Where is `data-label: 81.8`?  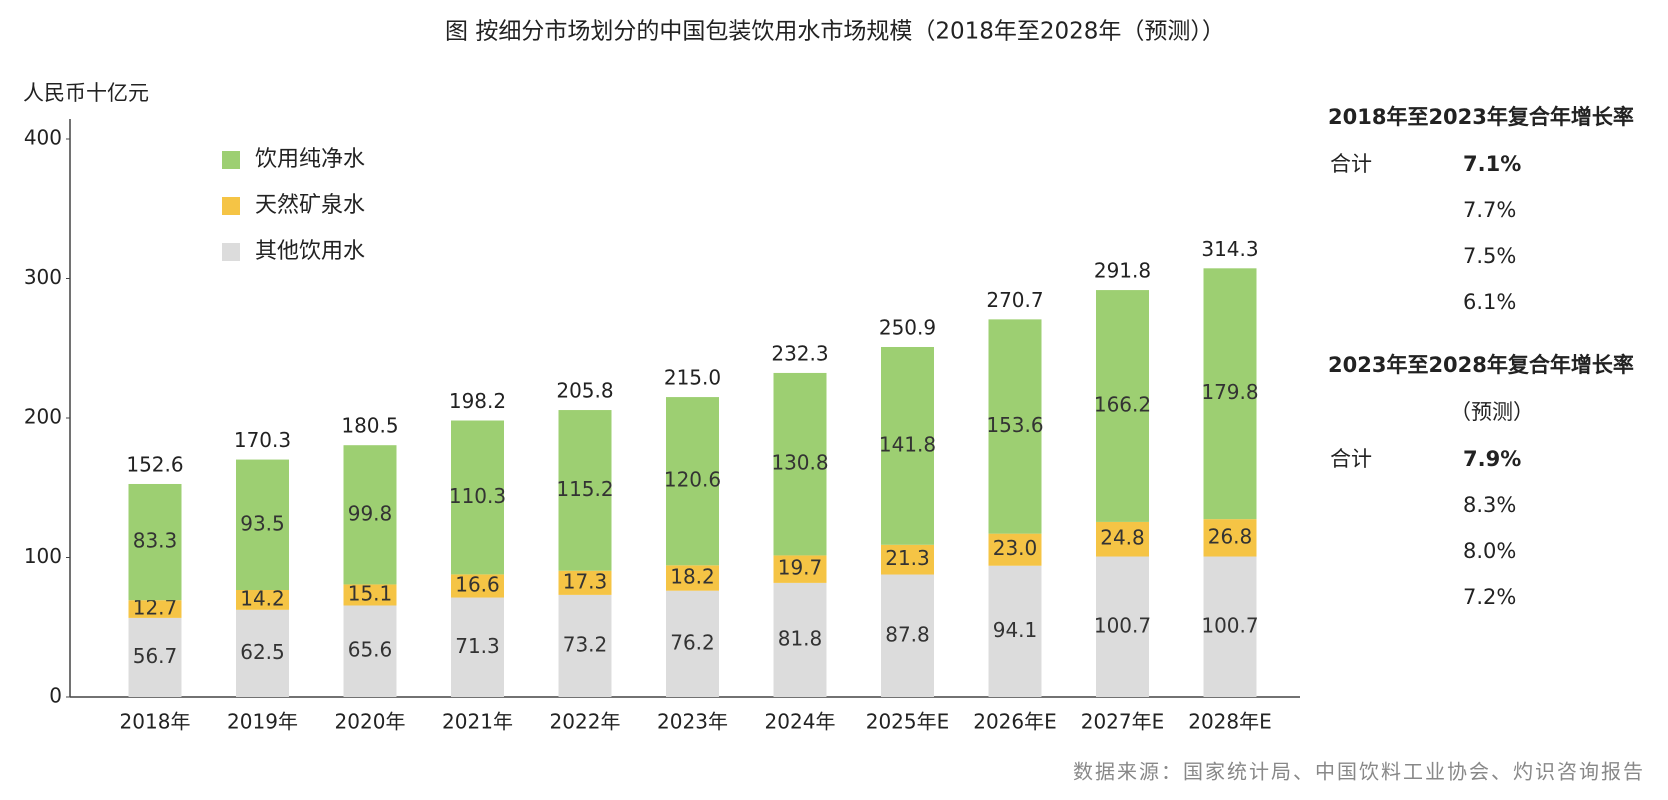
data-label: 81.8 is located at coordinates (800, 638).